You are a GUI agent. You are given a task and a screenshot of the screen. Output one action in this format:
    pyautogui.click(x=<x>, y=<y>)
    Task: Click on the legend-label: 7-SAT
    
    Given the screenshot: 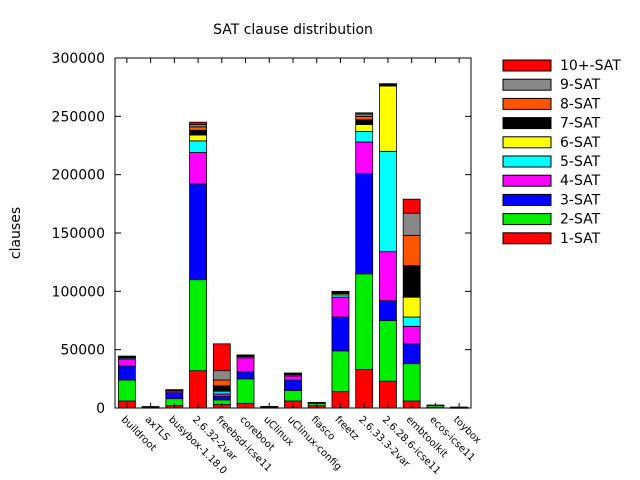 What is the action you would take?
    pyautogui.click(x=580, y=124)
    